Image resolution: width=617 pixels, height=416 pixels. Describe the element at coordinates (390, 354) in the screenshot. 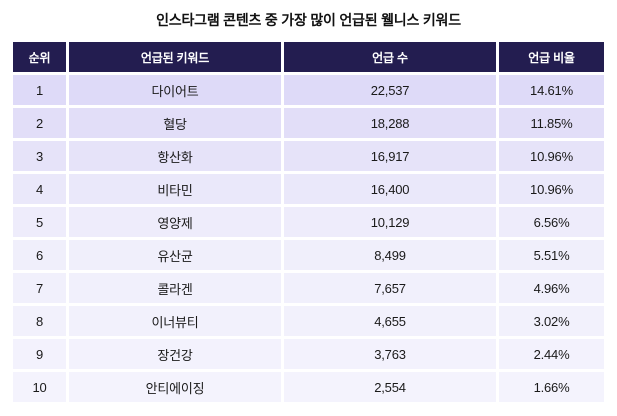

I see `cell-mentions: 3,763` at that location.